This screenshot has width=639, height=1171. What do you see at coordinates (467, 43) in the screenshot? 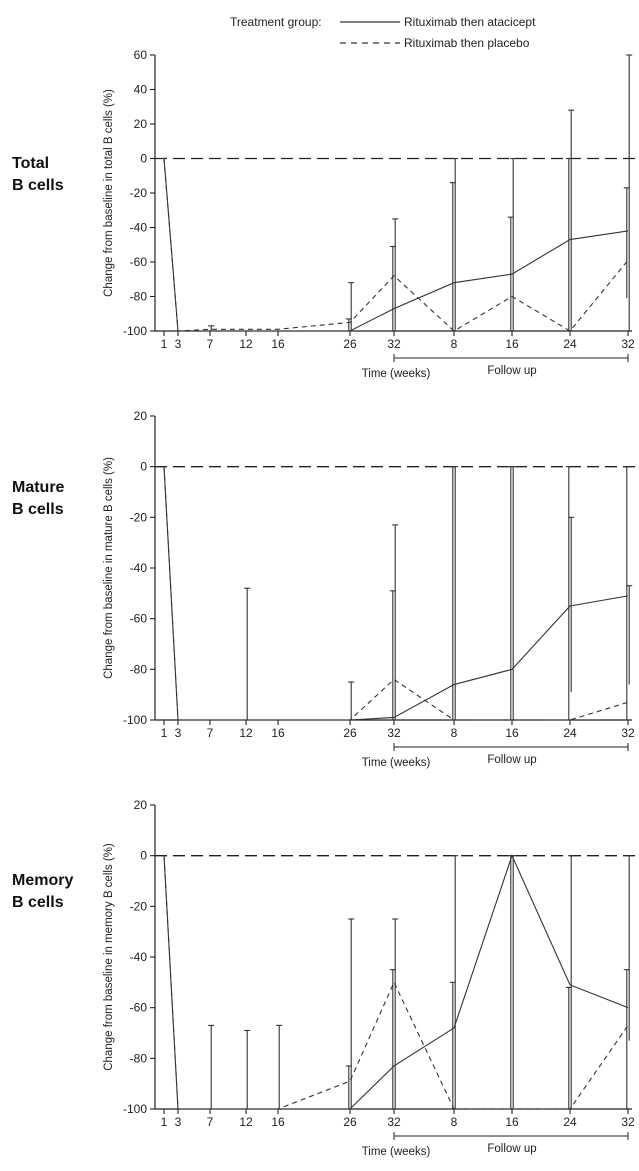
I see `legend-entry-placebo: Rituximab then placebo` at bounding box center [467, 43].